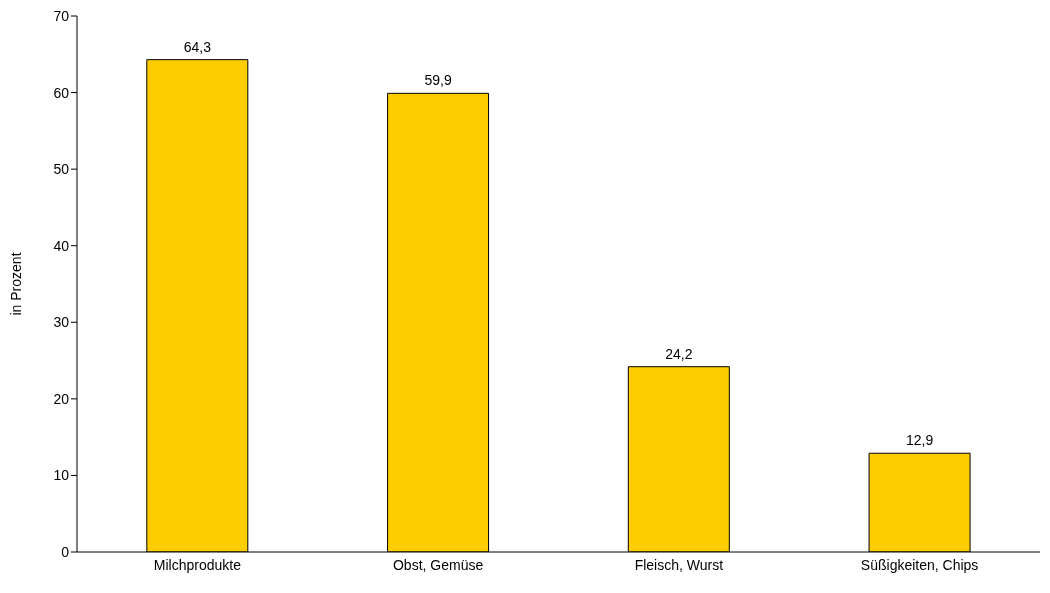 The image size is (1050, 593). I want to click on x-tick-label: Süßigkeiten, Chips, so click(919, 564).